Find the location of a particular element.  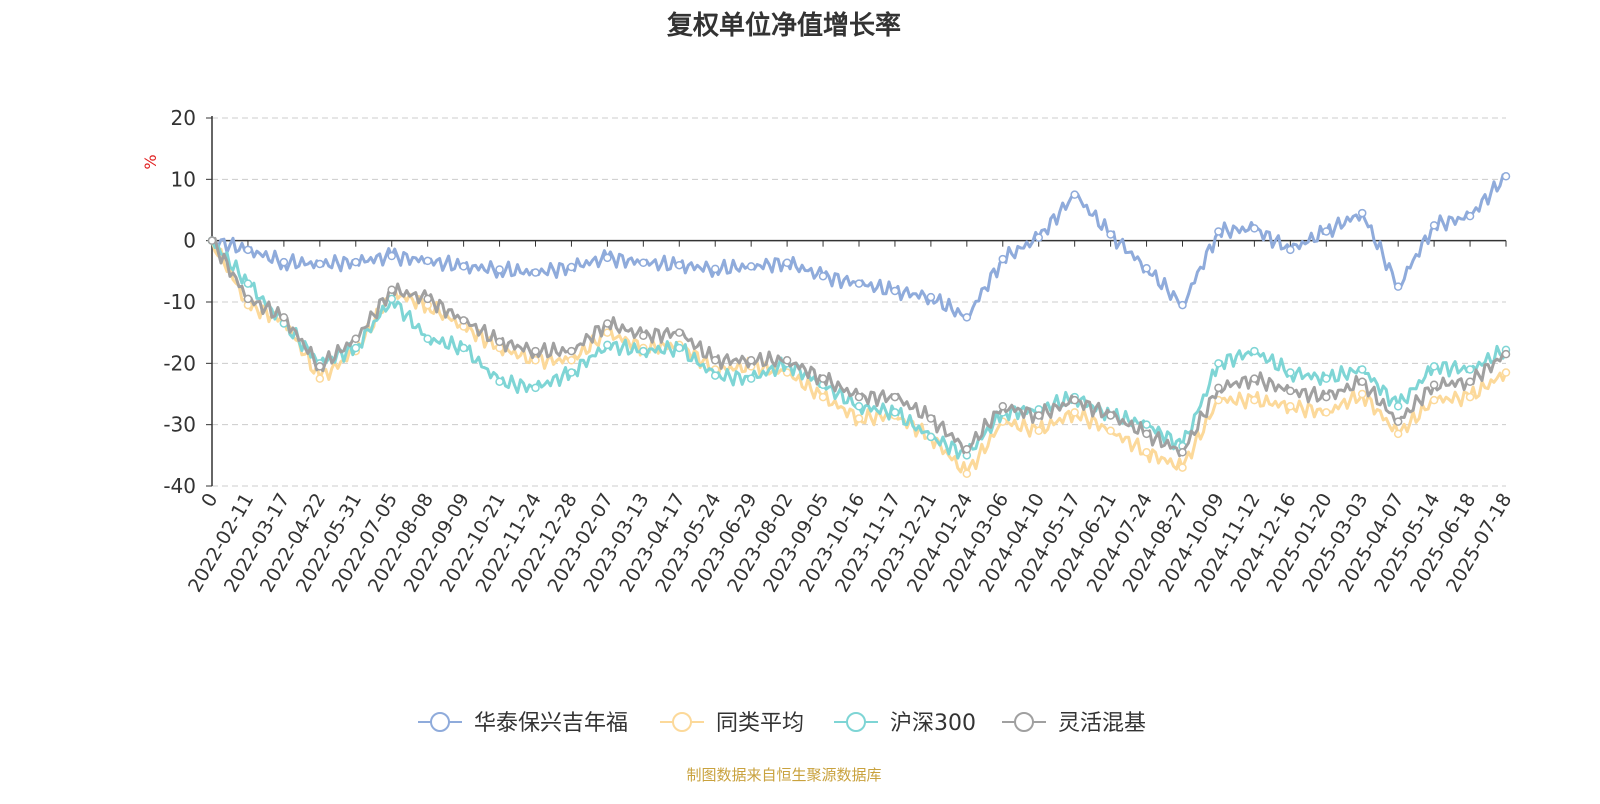

legend-item-0: 华泰保兴吉年福 is located at coordinates (523, 723).